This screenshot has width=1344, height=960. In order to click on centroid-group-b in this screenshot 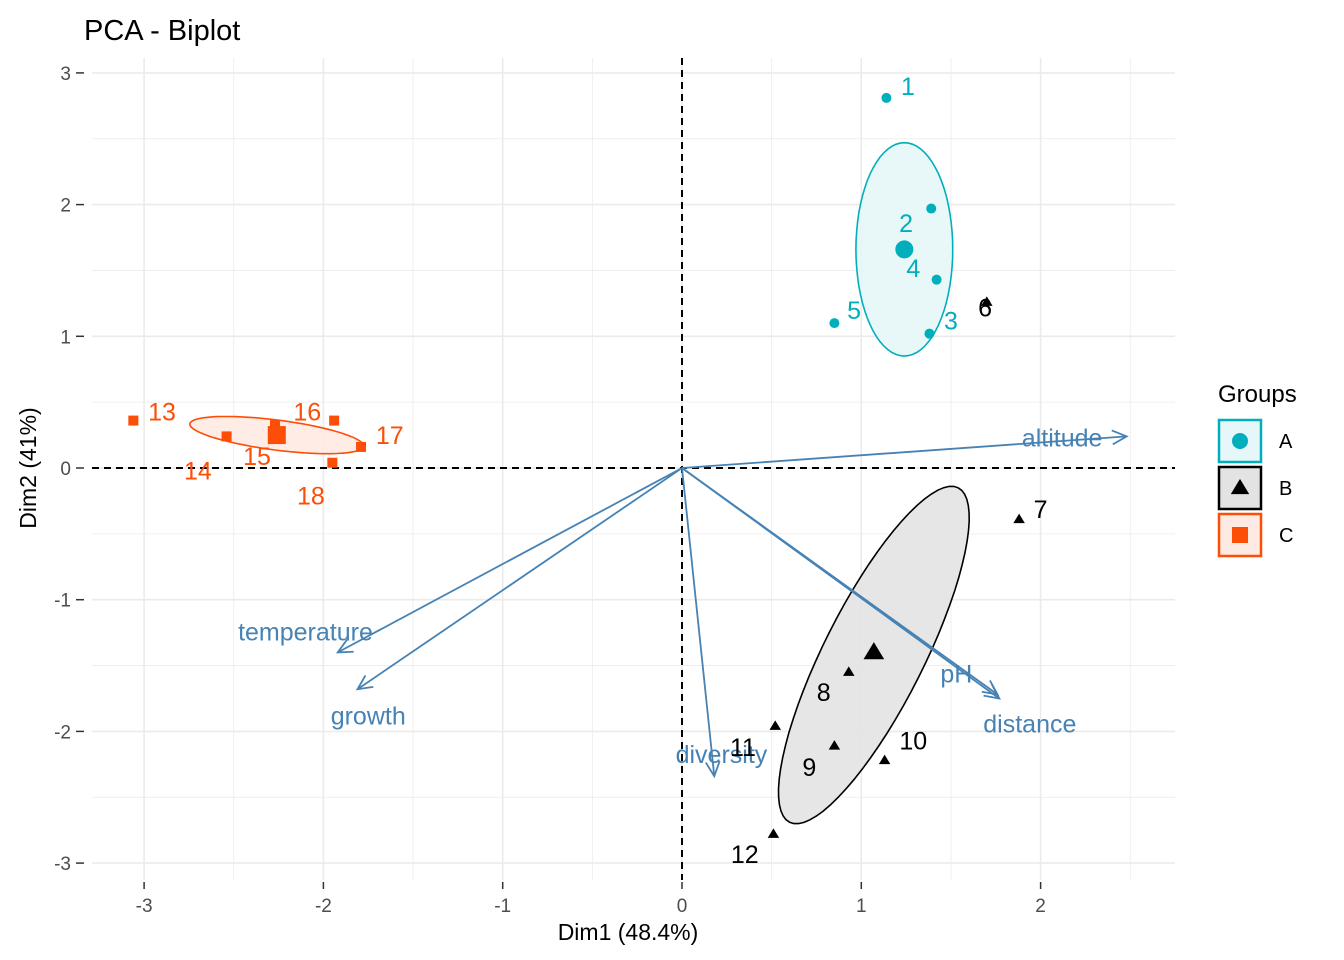, I will do `click(874, 651)`.